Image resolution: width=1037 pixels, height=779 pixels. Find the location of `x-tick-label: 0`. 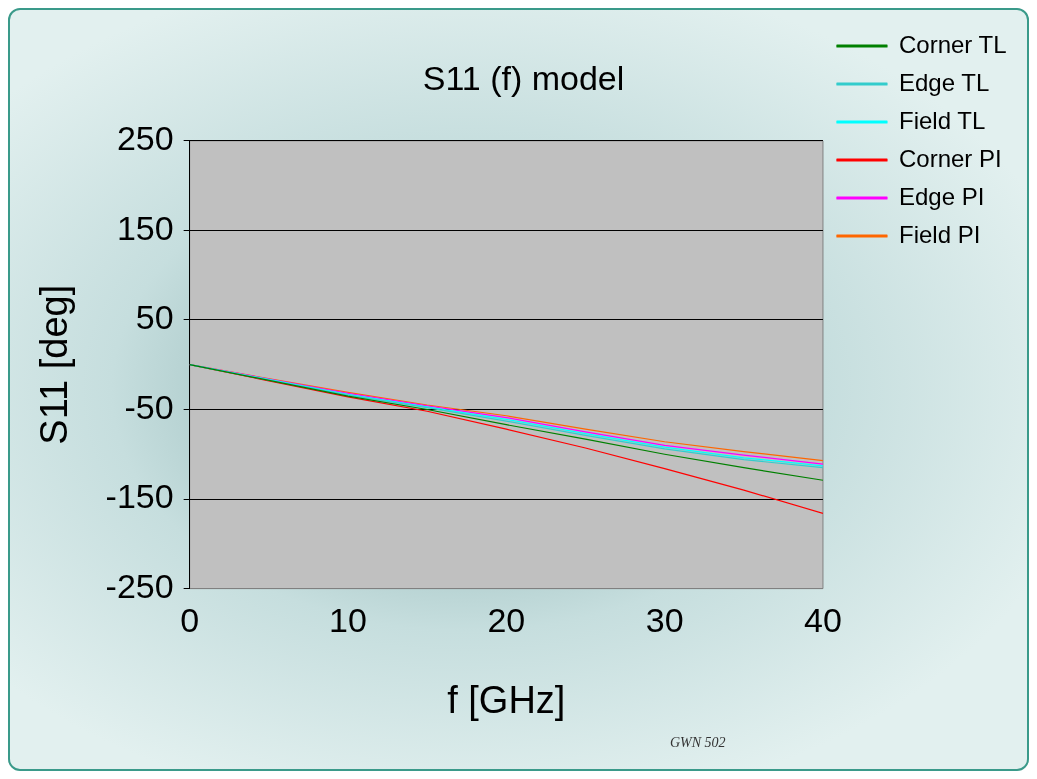

x-tick-label: 0 is located at coordinates (190, 620).